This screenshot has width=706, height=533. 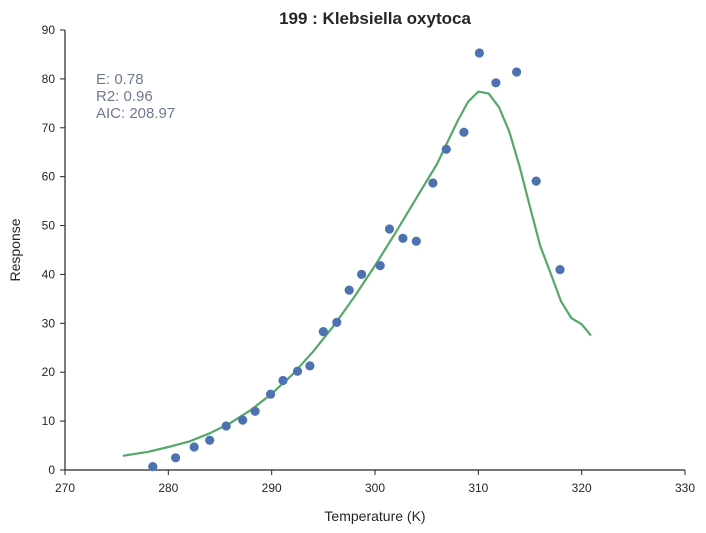 I want to click on chart-title: 199 : Klebsiella oxytoca, so click(x=375, y=18).